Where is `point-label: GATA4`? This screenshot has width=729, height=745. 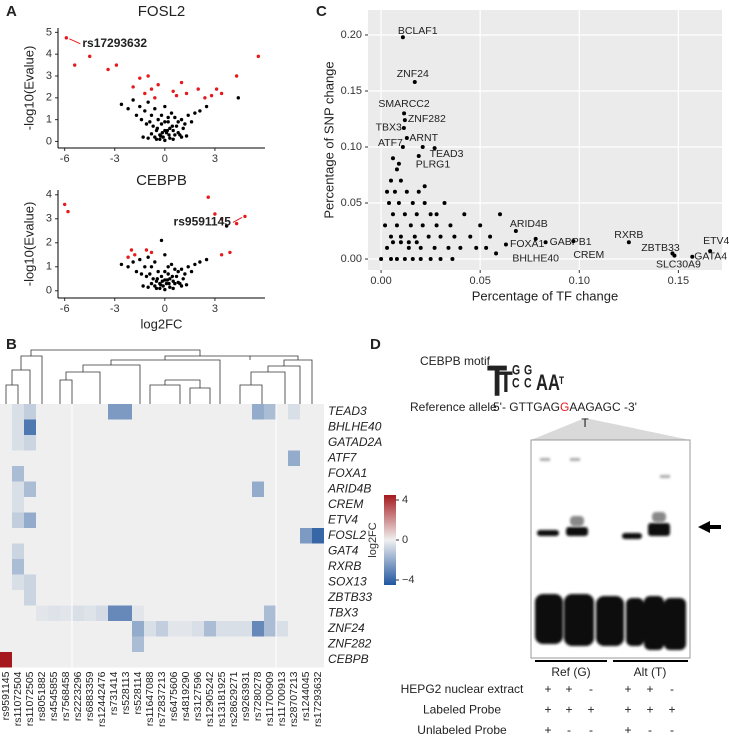 point-label: GATA4 is located at coordinates (710, 257).